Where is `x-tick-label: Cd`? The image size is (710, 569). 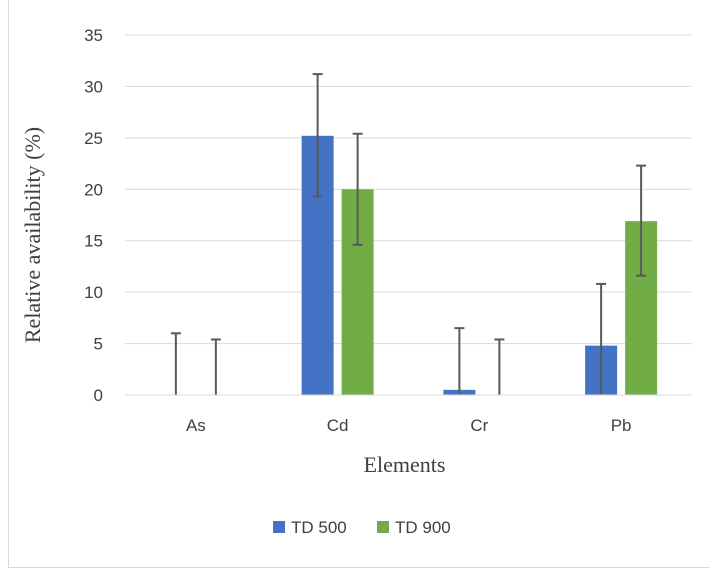
x-tick-label: Cd is located at coordinates (338, 425).